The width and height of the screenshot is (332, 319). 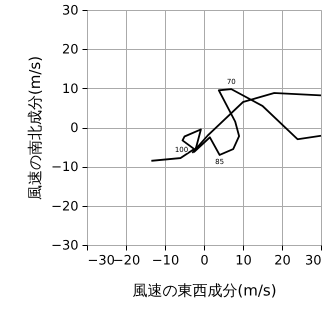 I want to click on x-tick-label: 0, so click(x=204, y=261).